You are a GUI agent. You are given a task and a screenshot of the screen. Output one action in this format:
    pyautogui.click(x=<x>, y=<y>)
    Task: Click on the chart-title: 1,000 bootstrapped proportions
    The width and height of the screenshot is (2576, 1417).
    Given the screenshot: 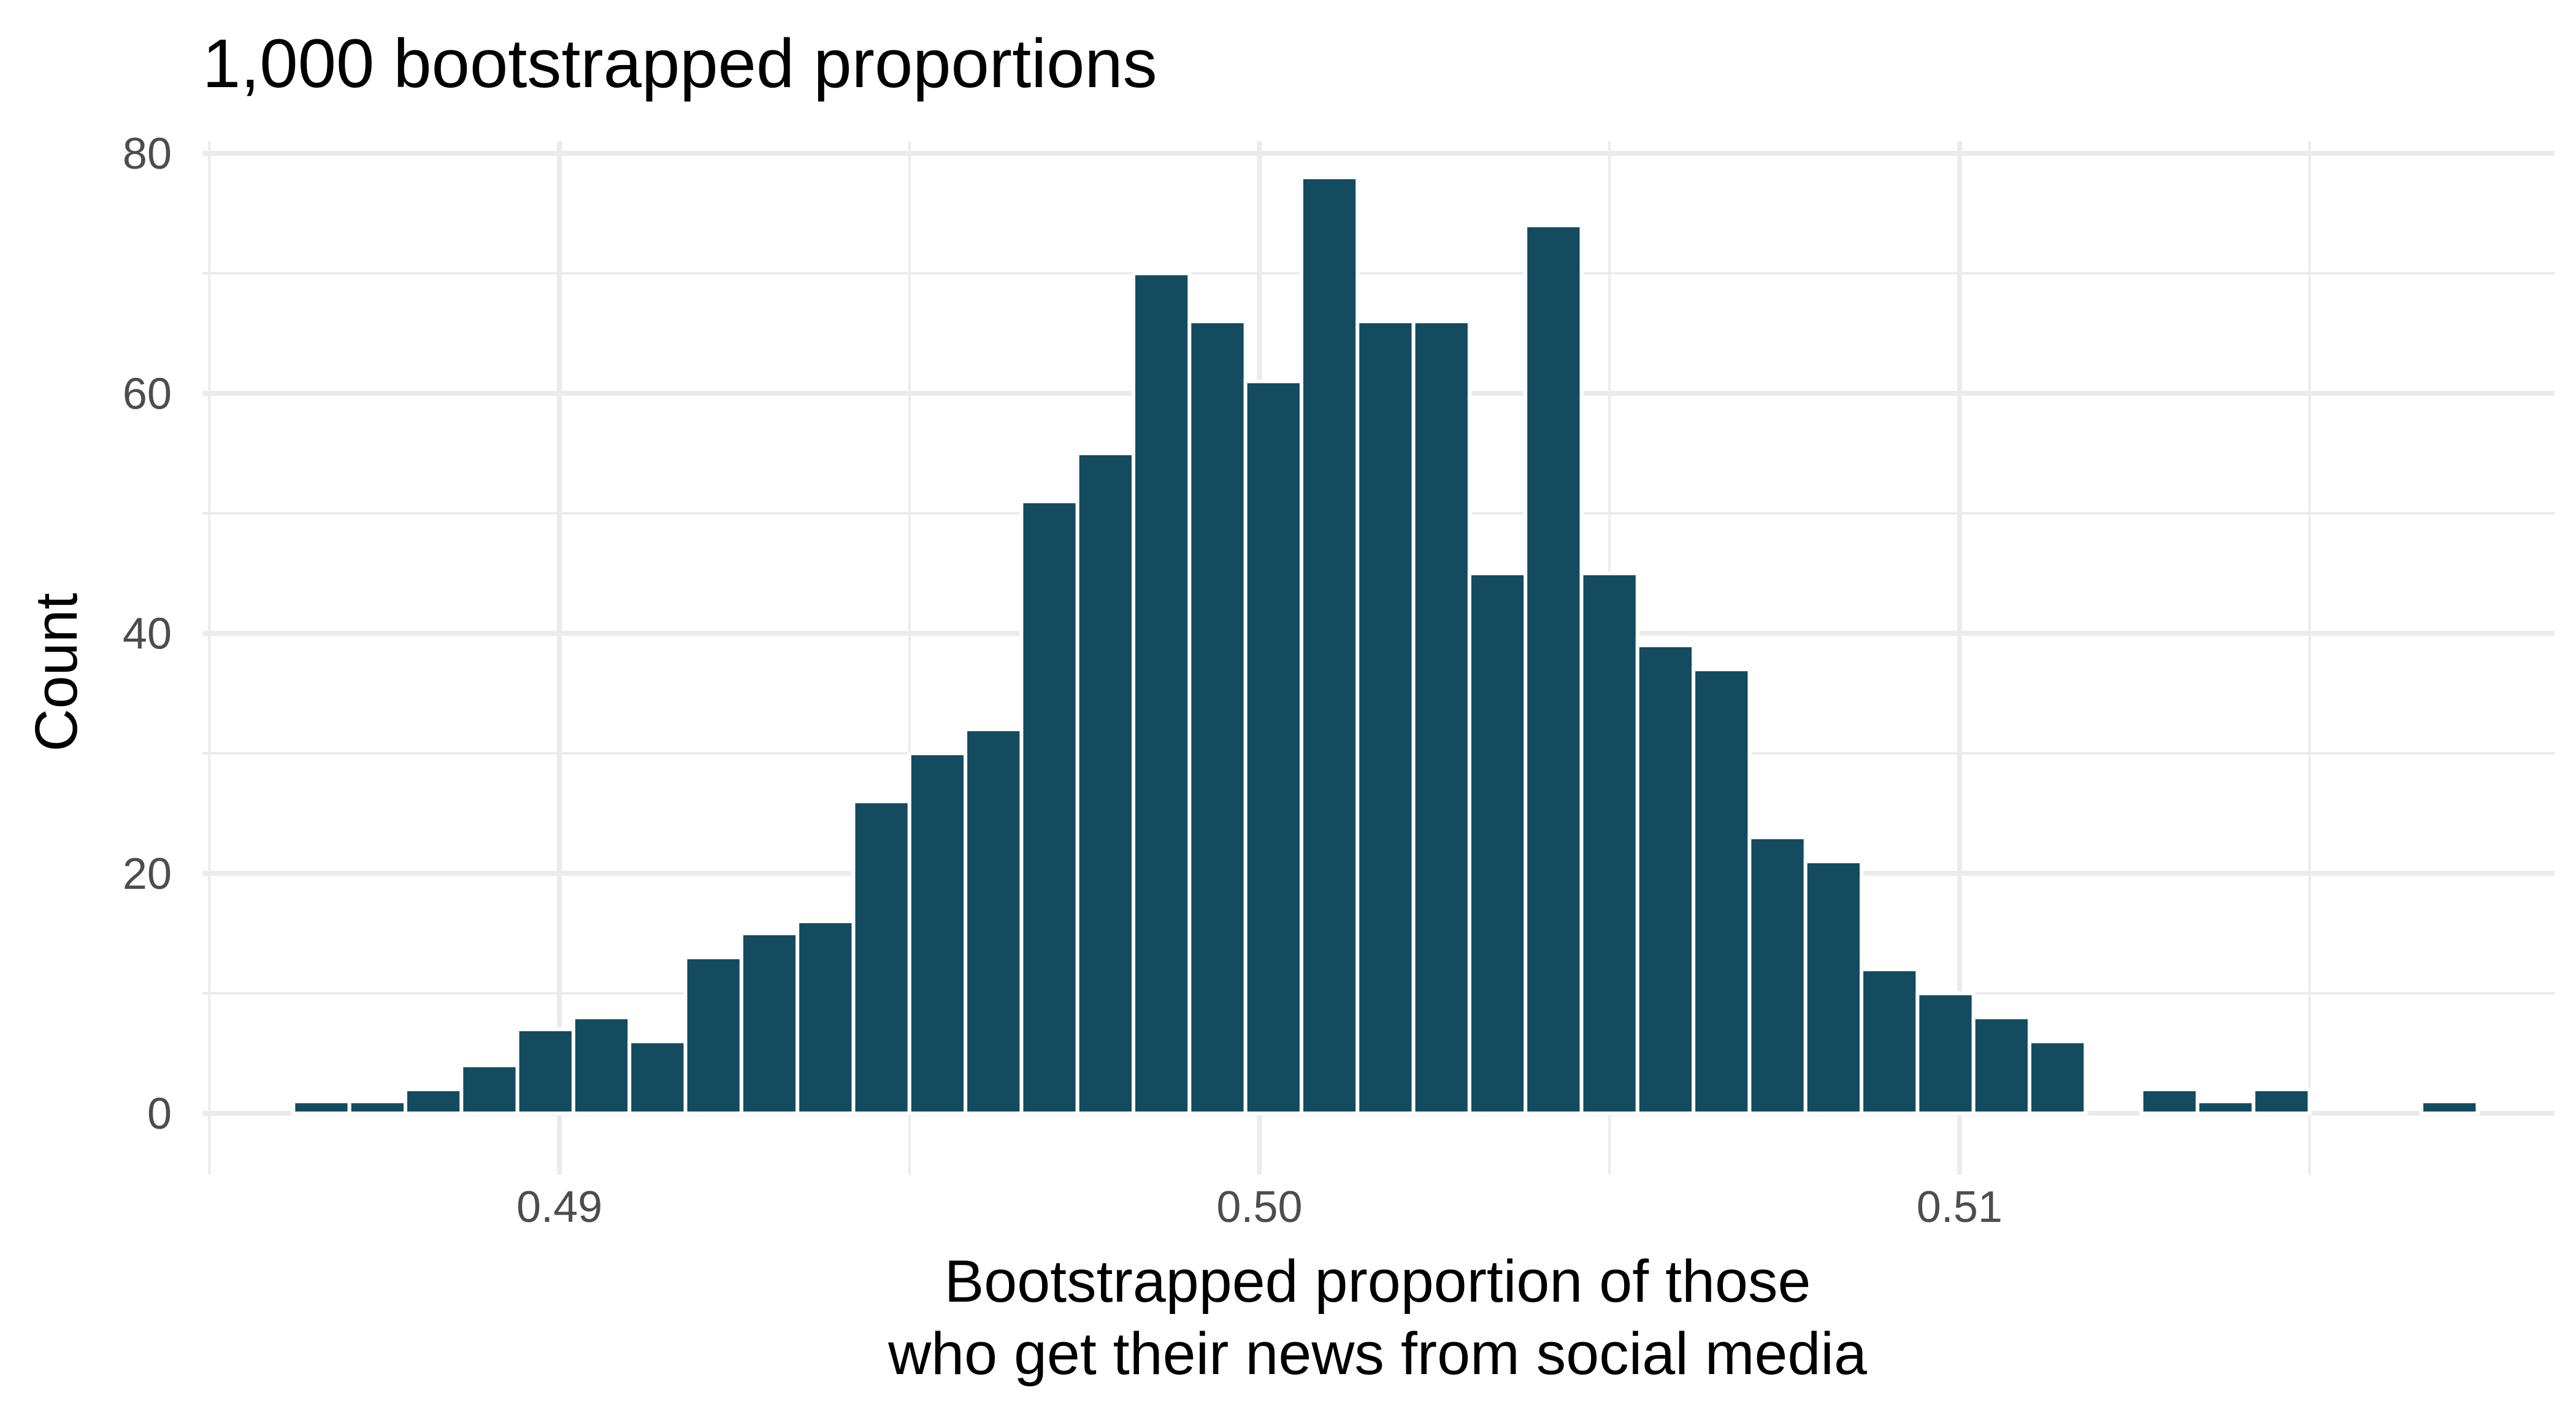 What is the action you would take?
    pyautogui.click(x=679, y=63)
    